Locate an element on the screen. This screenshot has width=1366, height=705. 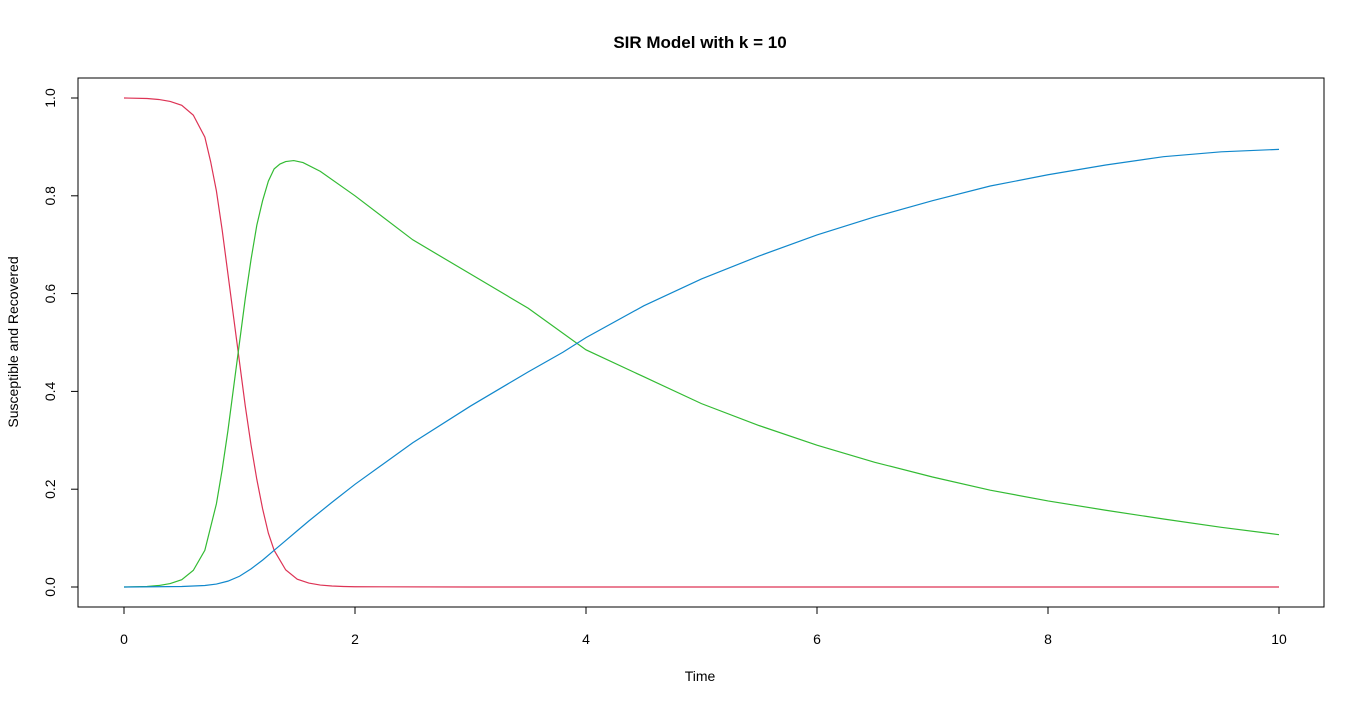
y-tick-label: 1.0 is located at coordinates (50, 98).